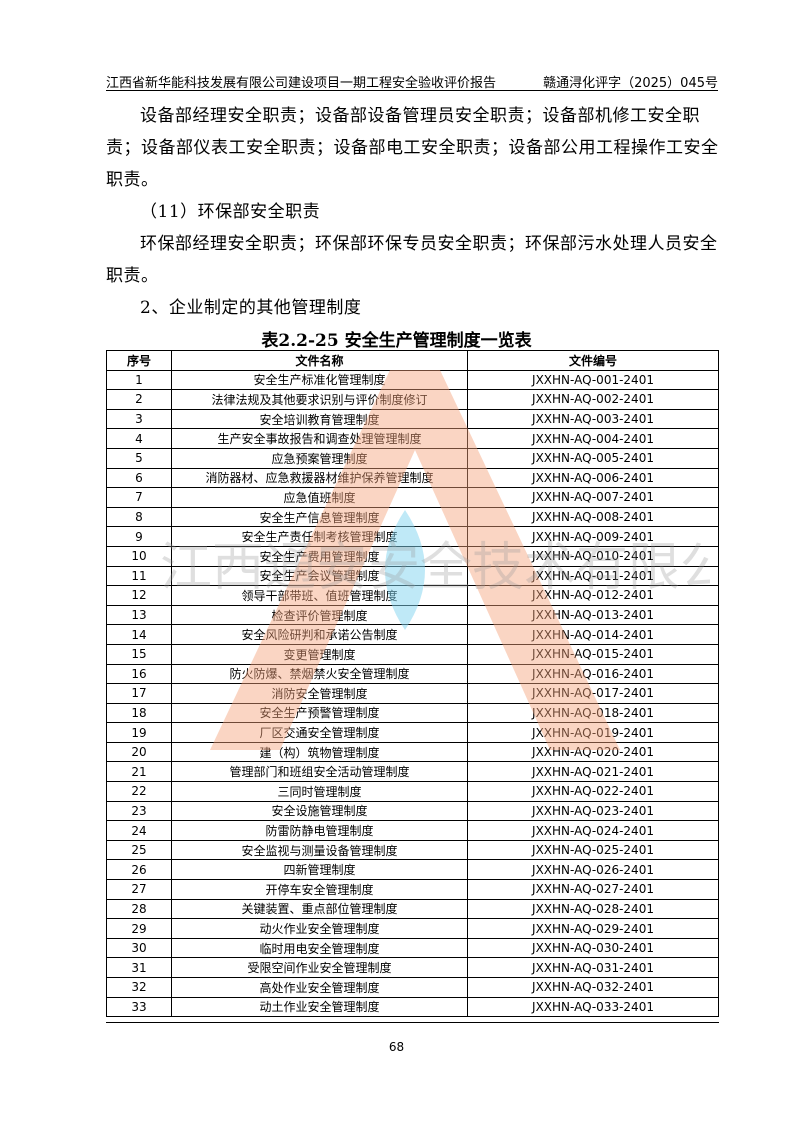  Describe the element at coordinates (139, 693) in the screenshot. I see `cell-index: 17` at that location.